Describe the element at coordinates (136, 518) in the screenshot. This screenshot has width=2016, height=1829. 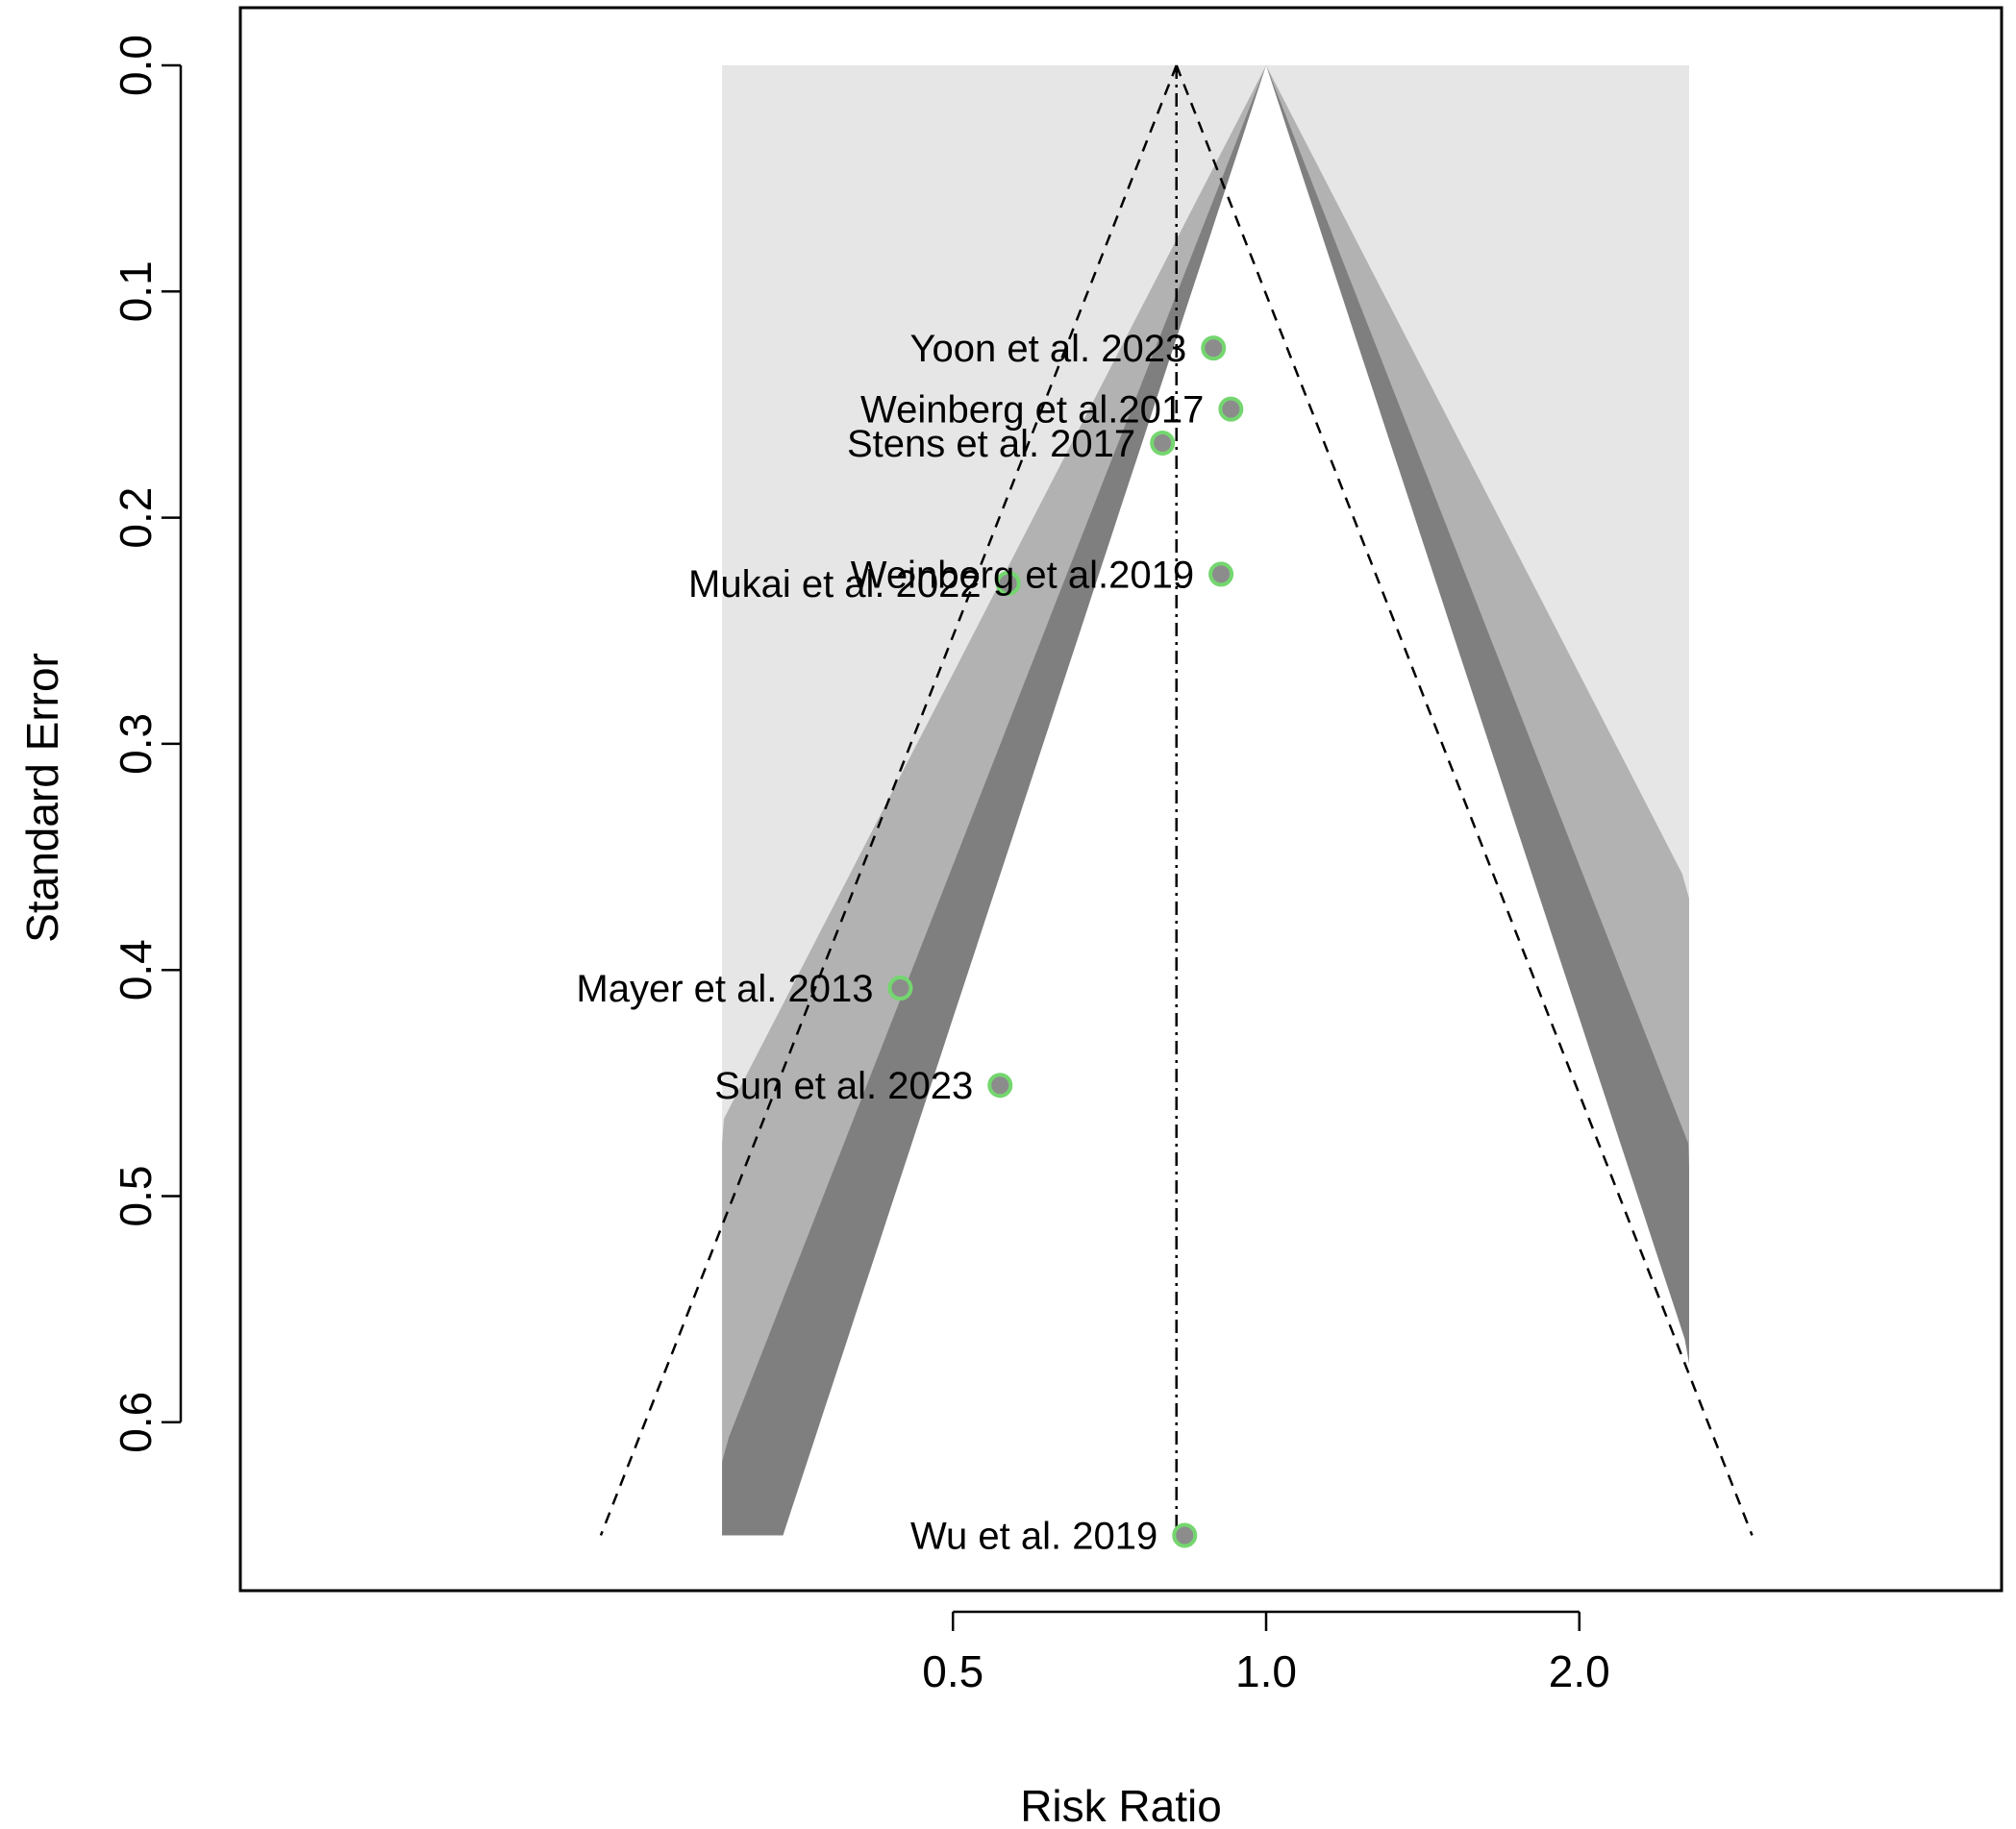
I see `y-tick-label: 0.2` at that location.